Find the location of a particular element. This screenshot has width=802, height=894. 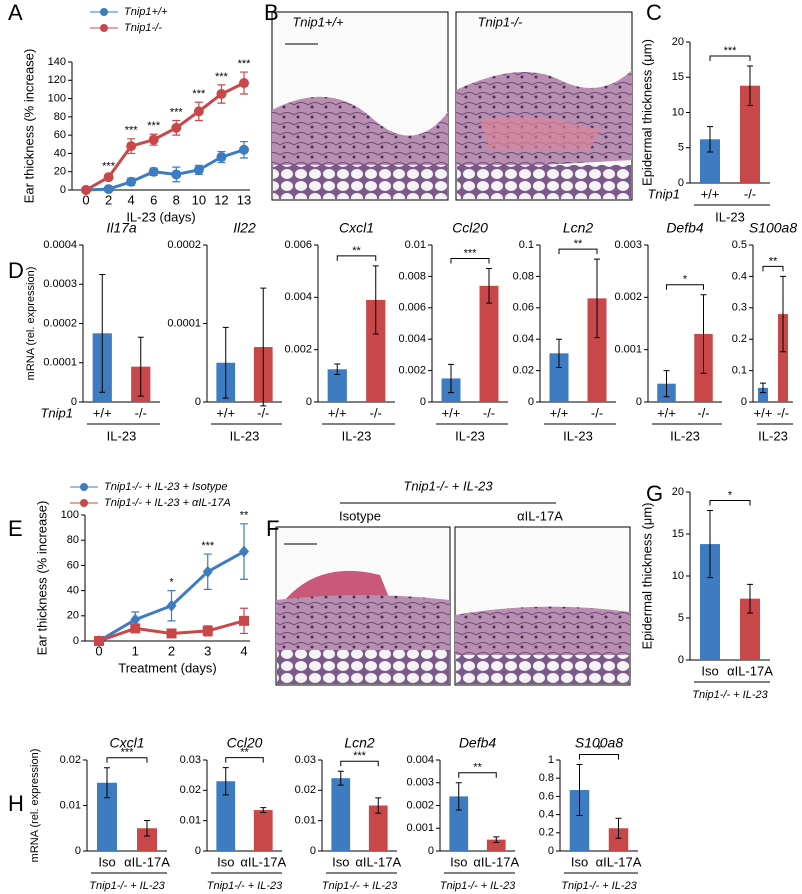

y-axis-label: Epidermal thickness (μm) is located at coordinates (646, 576).